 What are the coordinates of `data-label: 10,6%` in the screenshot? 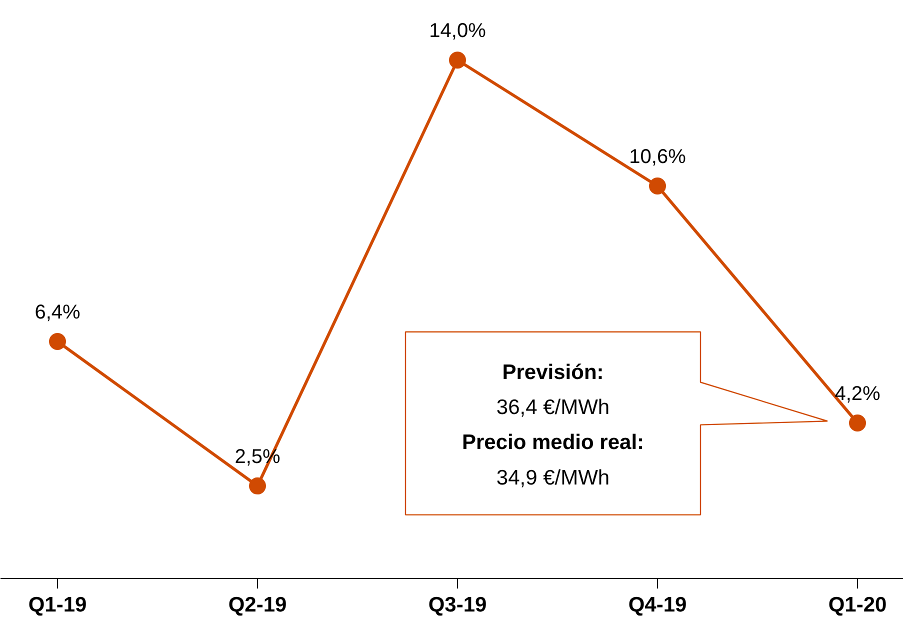 It's located at (657, 157).